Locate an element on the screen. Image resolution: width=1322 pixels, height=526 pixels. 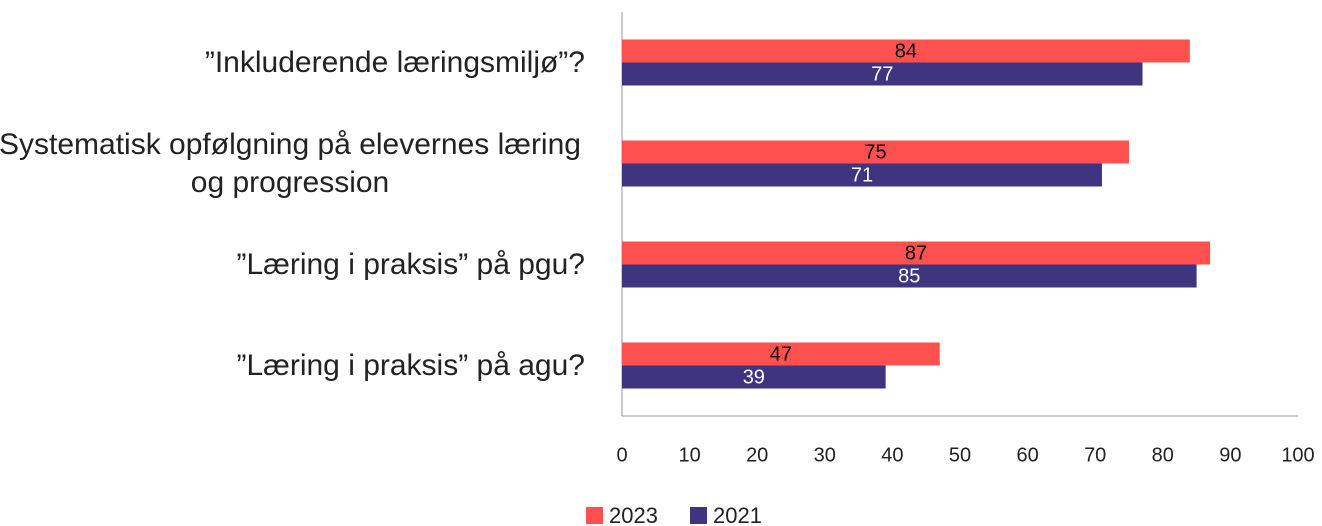
category-label: ”Læring i praksis” på pgu? is located at coordinates (292, 265).